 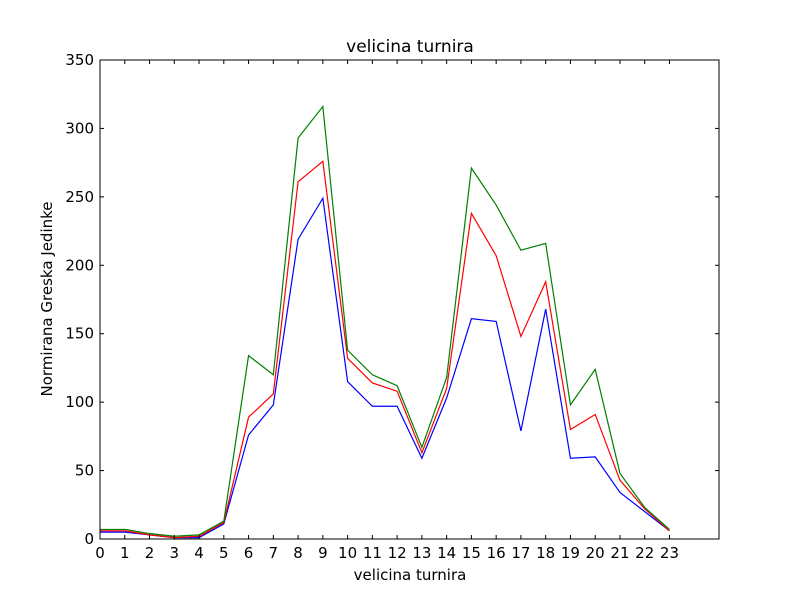 I want to click on x-tick-label: 3, so click(x=175, y=553).